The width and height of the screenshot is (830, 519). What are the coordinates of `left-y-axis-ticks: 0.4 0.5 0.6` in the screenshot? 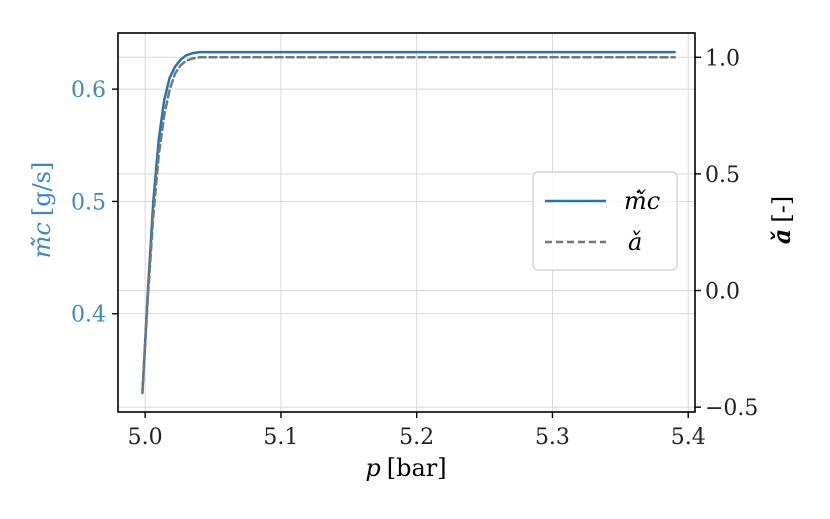 It's located at (94, 203).